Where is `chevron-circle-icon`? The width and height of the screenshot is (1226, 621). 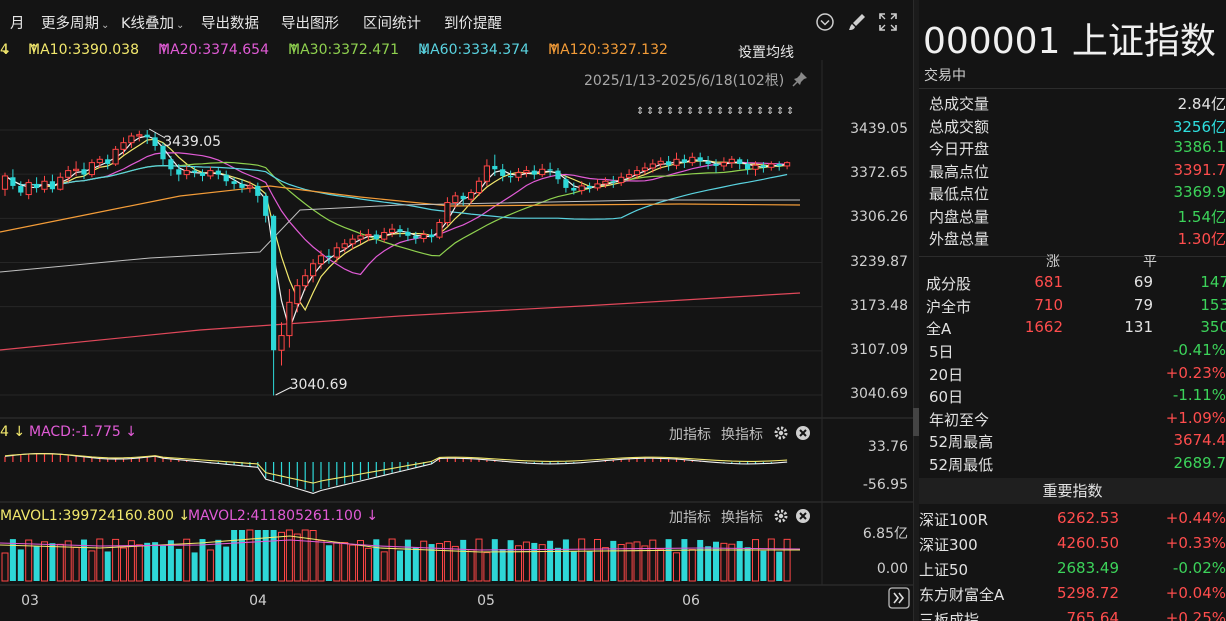
chevron-circle-icon is located at coordinates (825, 22).